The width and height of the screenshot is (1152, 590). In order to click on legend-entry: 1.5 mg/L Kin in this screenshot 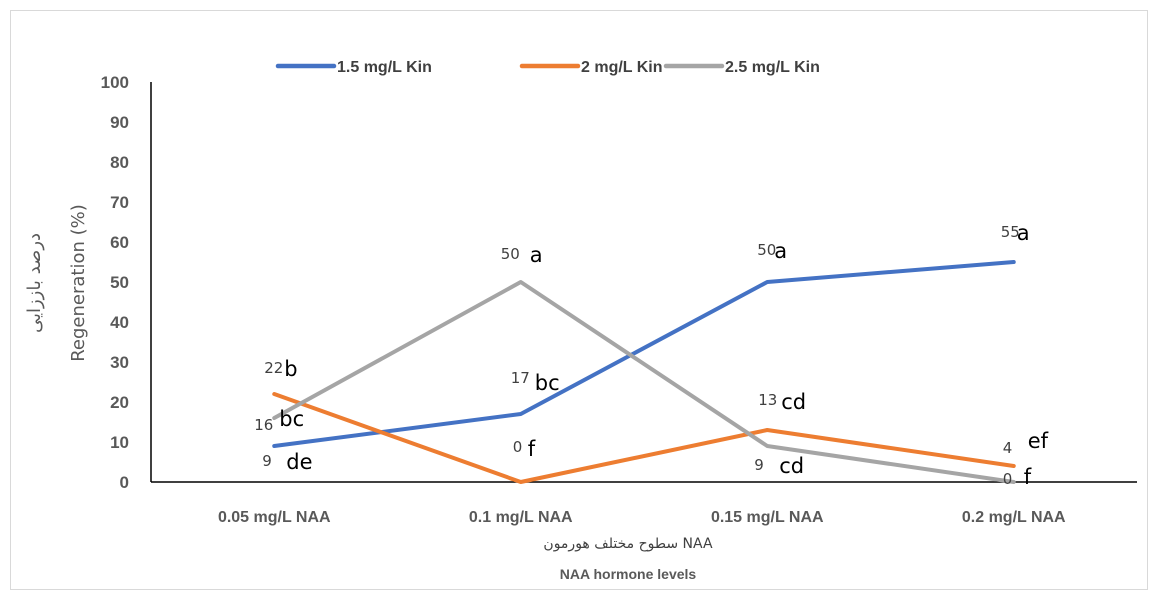, I will do `click(384, 67)`.